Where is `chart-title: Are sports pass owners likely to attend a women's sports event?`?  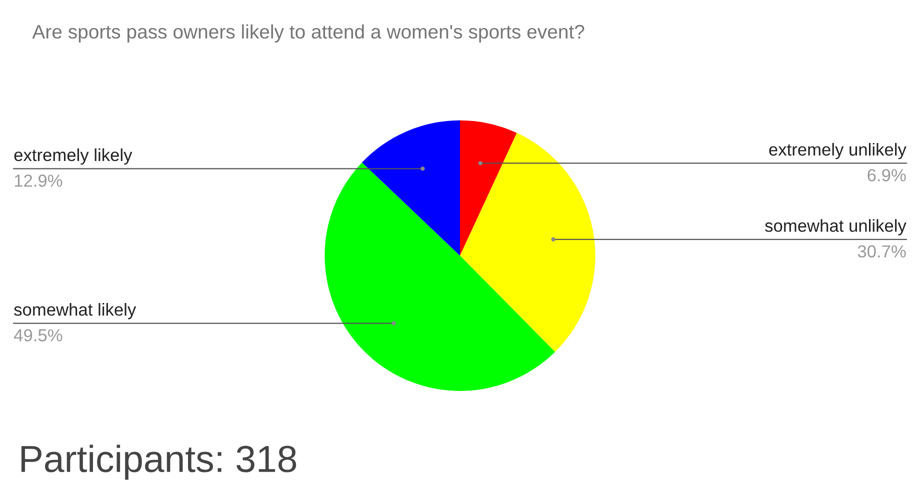 chart-title: Are sports pass owners likely to attend a women's sports event? is located at coordinates (308, 33).